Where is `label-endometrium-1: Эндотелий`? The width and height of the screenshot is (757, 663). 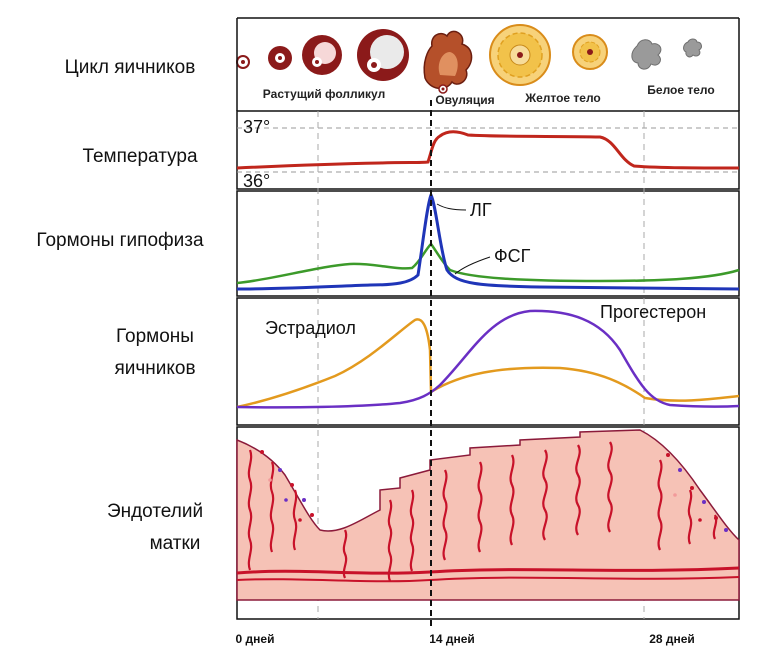 label-endometrium-1: Эндотелий is located at coordinates (155, 511).